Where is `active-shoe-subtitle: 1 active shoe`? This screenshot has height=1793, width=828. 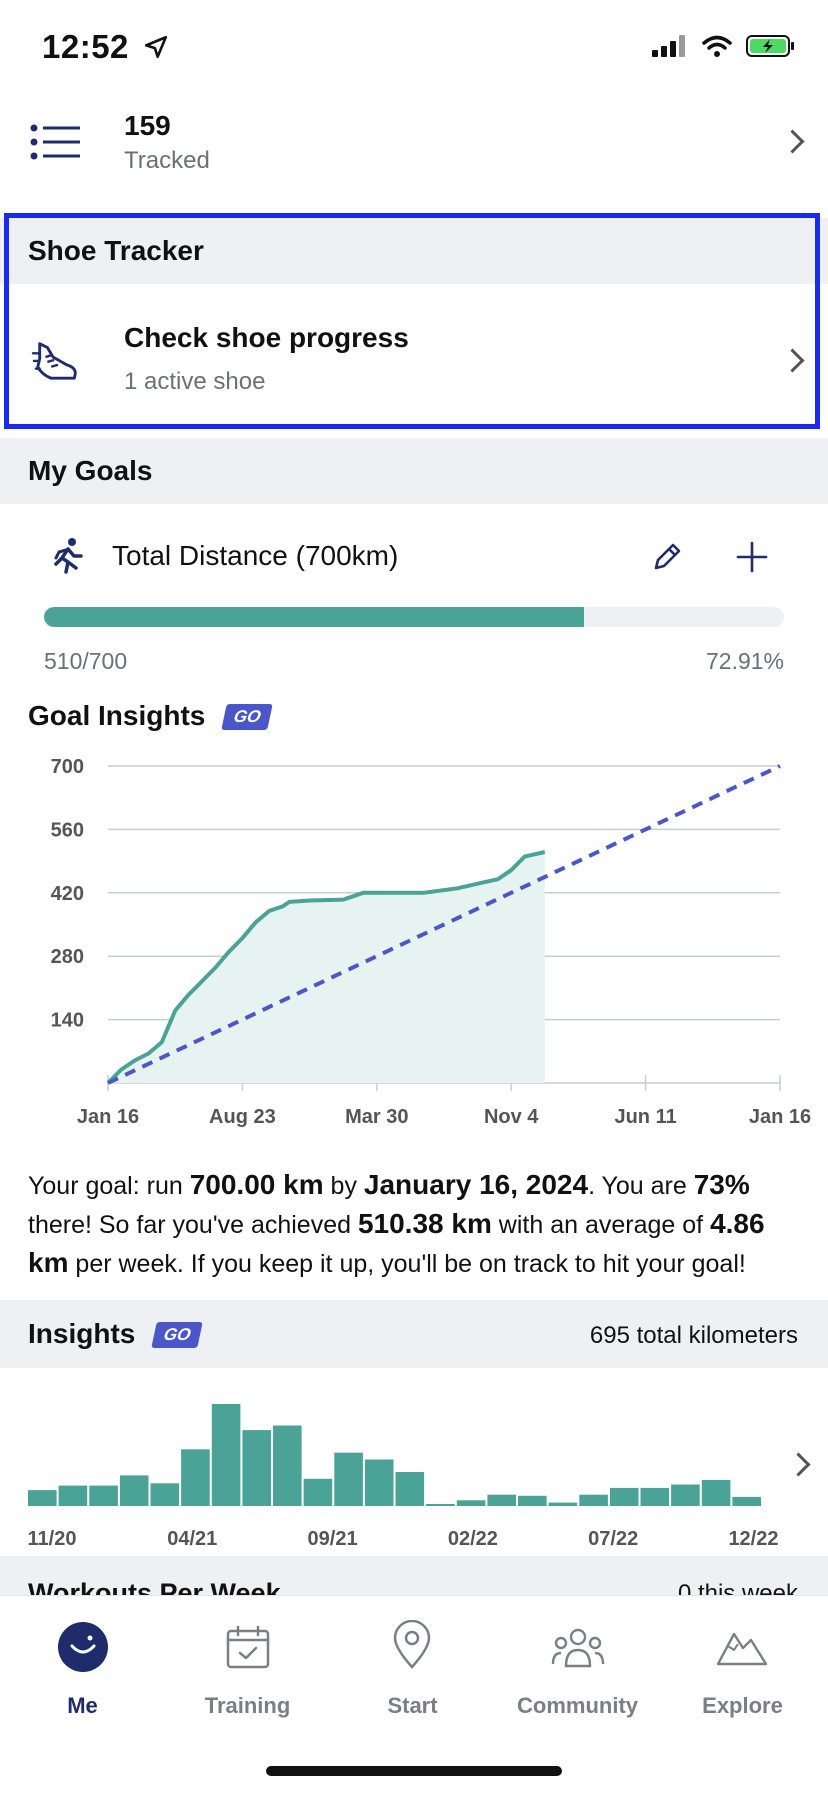
active-shoe-subtitle: 1 active shoe is located at coordinates (195, 381).